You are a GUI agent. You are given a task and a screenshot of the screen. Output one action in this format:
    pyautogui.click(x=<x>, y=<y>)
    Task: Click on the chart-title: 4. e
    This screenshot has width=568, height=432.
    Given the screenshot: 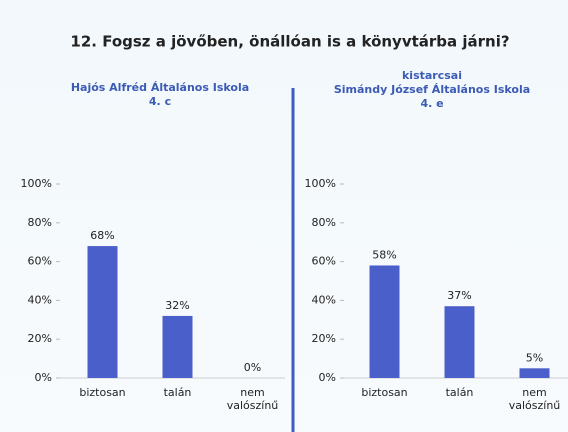 What is the action you would take?
    pyautogui.click(x=431, y=103)
    